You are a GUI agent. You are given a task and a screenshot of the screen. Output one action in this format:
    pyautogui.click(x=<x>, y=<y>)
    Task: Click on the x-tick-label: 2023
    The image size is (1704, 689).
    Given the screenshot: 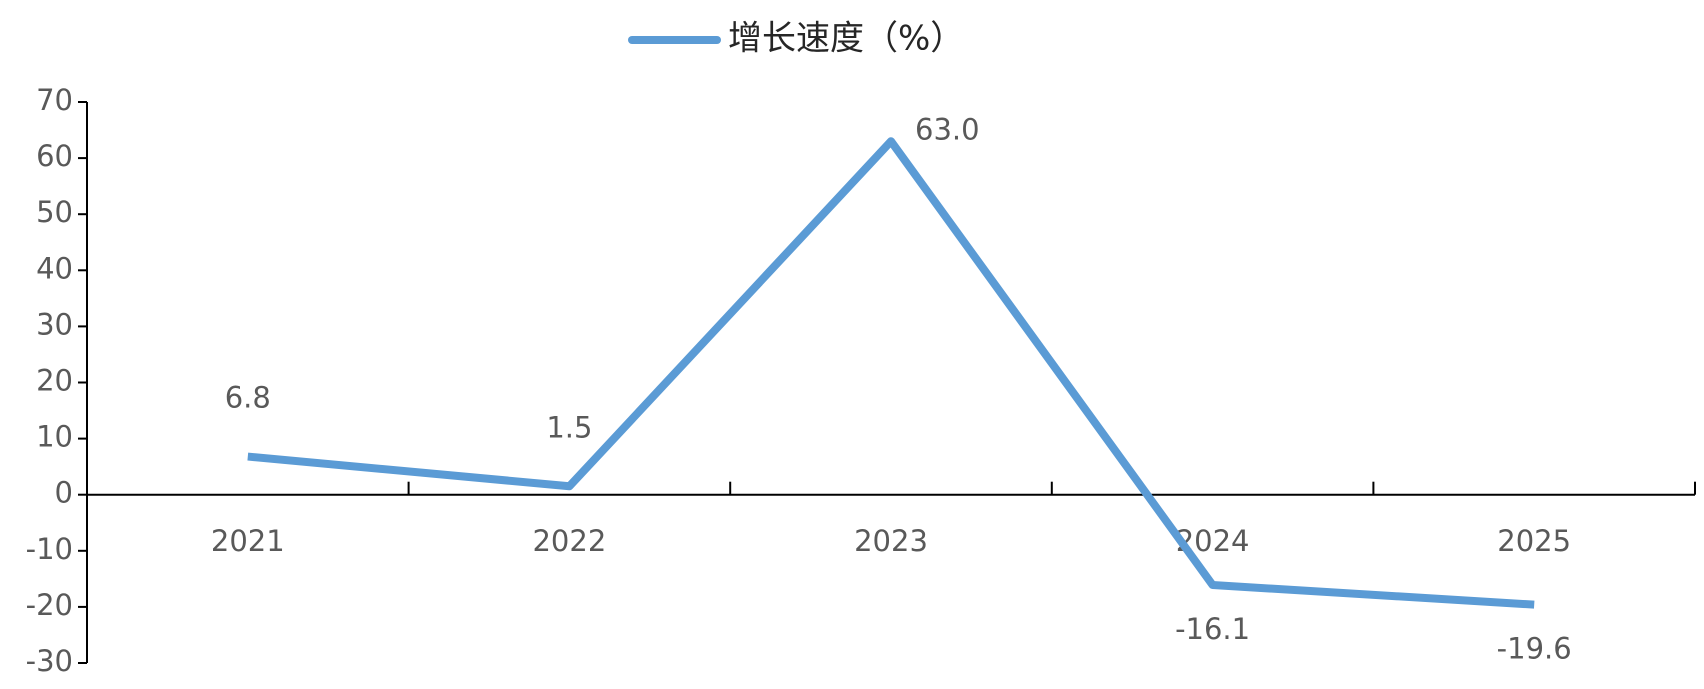 What is the action you would take?
    pyautogui.click(x=891, y=541)
    